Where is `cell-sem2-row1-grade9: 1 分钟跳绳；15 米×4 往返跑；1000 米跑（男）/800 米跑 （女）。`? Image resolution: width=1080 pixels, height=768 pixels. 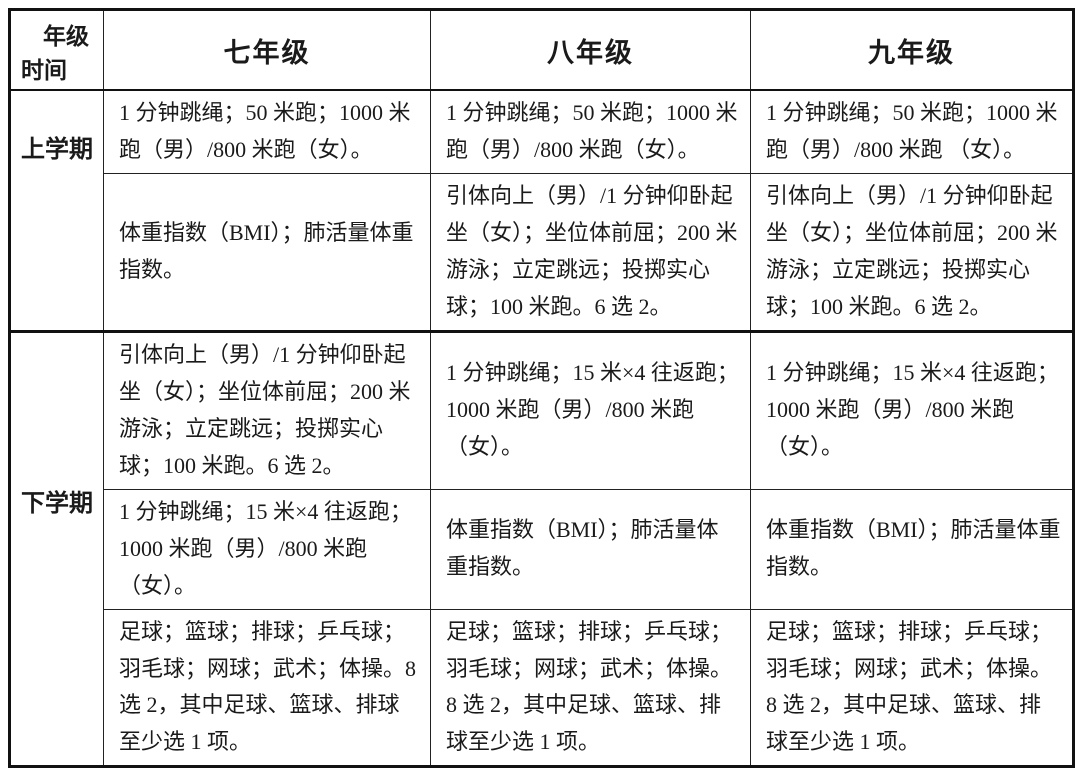 cell-sem2-row1-grade9: 1 分钟跳绳；15 米×4 往返跑；1000 米跑（男）/800 米跑 （女）。 is located at coordinates (912, 409).